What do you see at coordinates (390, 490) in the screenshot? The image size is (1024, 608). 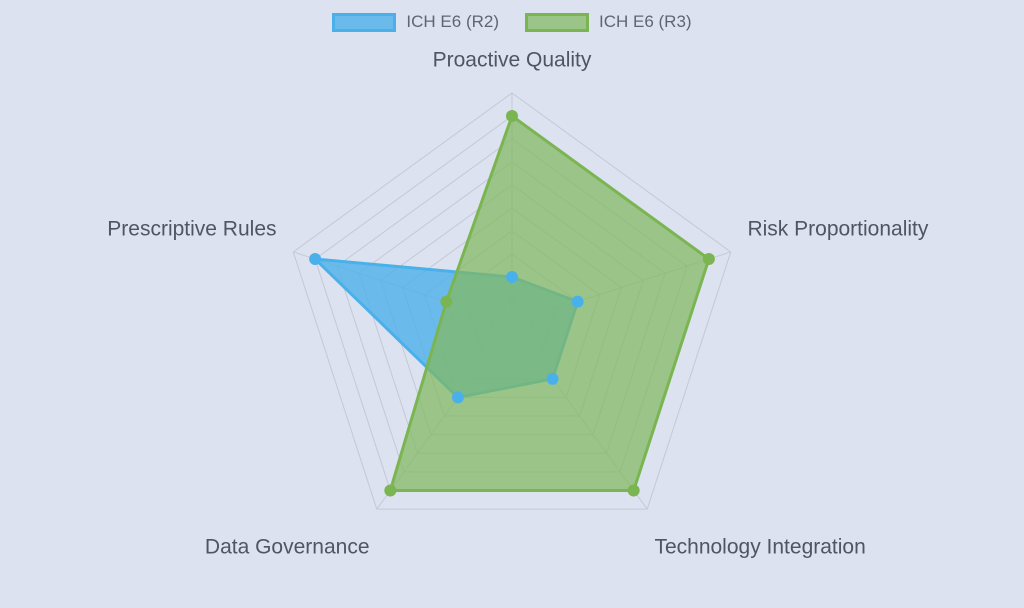 I see `point-ich-e6-r3-data-governance` at bounding box center [390, 490].